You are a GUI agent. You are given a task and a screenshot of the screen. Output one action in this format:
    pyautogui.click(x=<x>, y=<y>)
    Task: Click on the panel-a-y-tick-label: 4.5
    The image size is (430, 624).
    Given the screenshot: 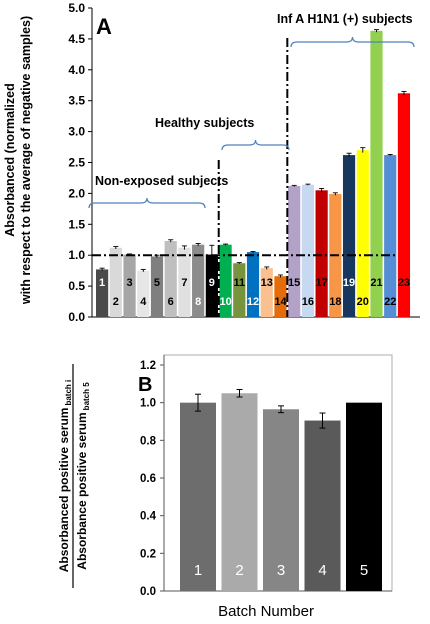 What is the action you would take?
    pyautogui.click(x=76, y=39)
    